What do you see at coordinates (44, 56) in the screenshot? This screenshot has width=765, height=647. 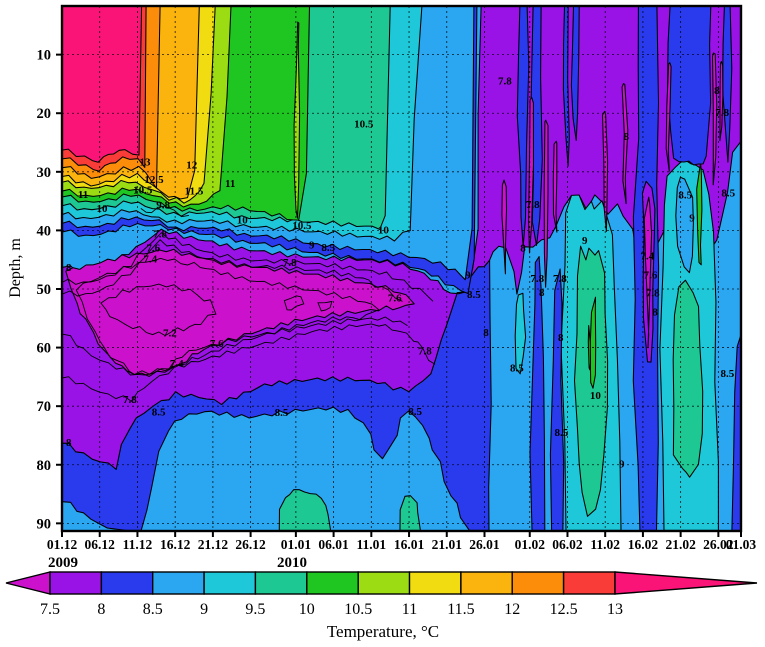 I see `y-tick-label: 10` at bounding box center [44, 56].